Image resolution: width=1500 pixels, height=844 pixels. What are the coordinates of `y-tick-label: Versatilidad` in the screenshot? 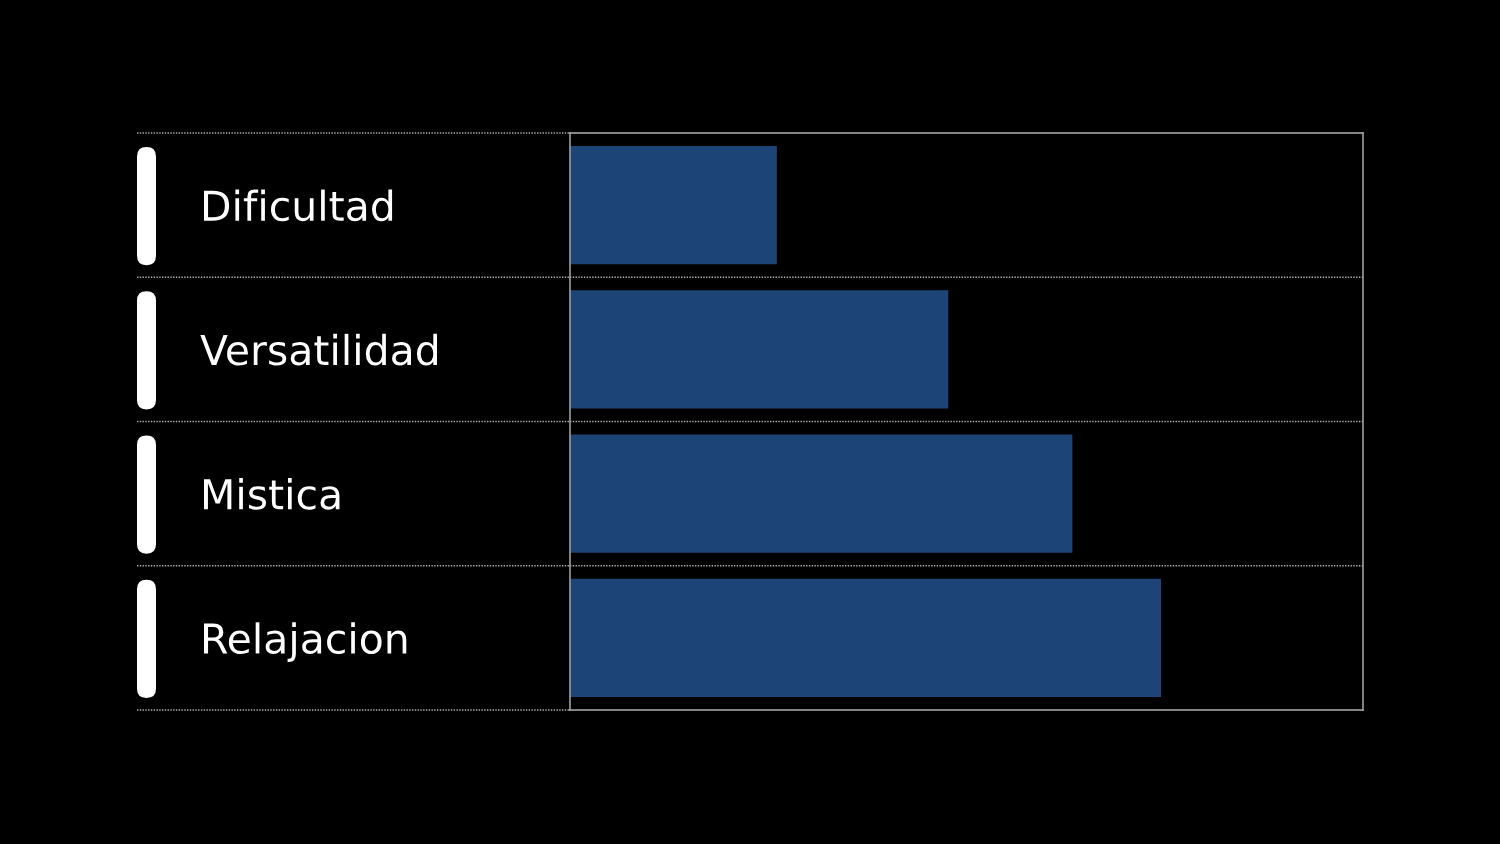 It's located at (318, 349).